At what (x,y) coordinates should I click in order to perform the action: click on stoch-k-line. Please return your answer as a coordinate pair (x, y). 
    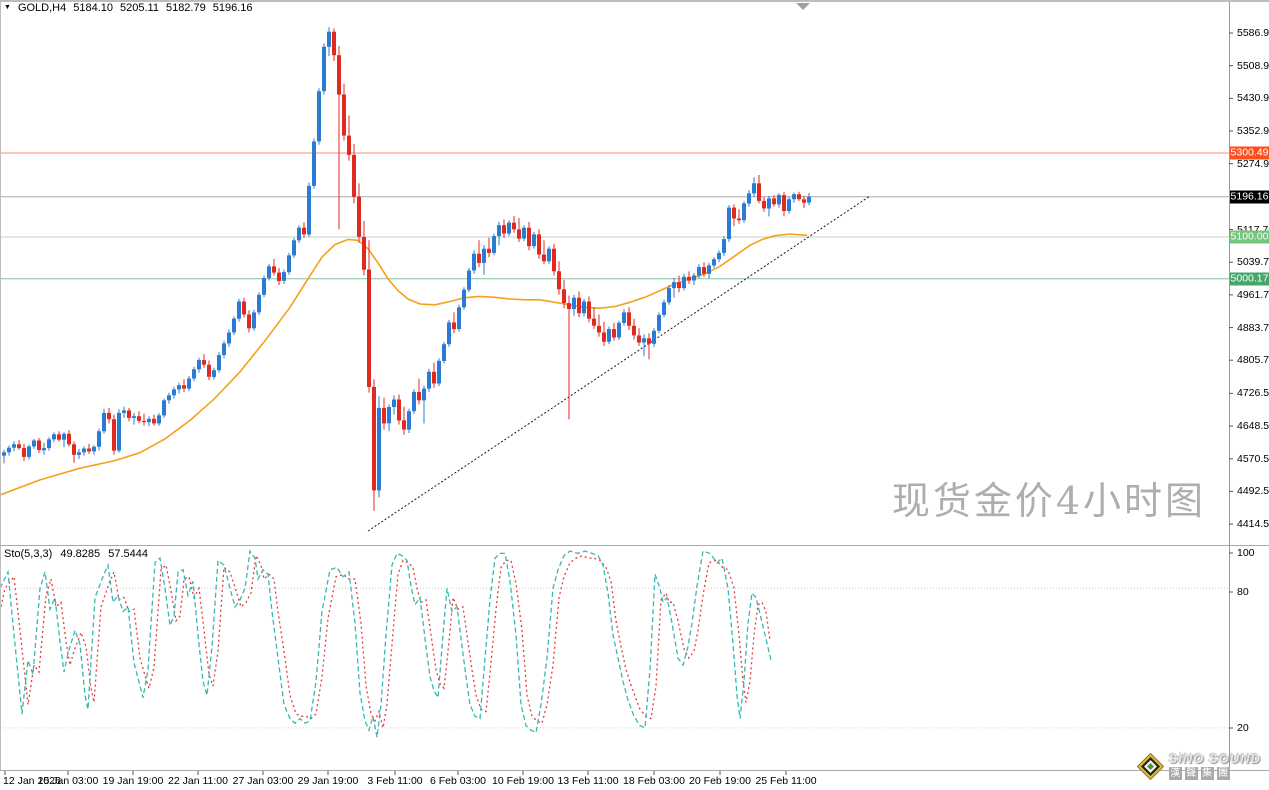
    Looking at the image, I should click on (386, 643).